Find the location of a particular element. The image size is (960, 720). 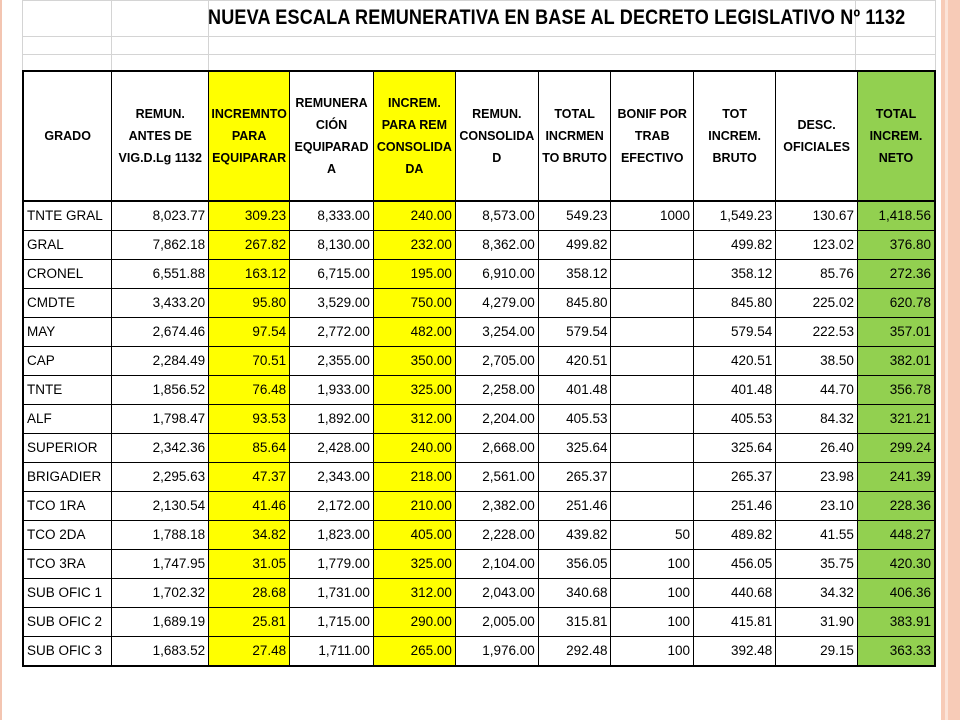

cell-tot-increm-bruto: 251.46 is located at coordinates (734, 506).